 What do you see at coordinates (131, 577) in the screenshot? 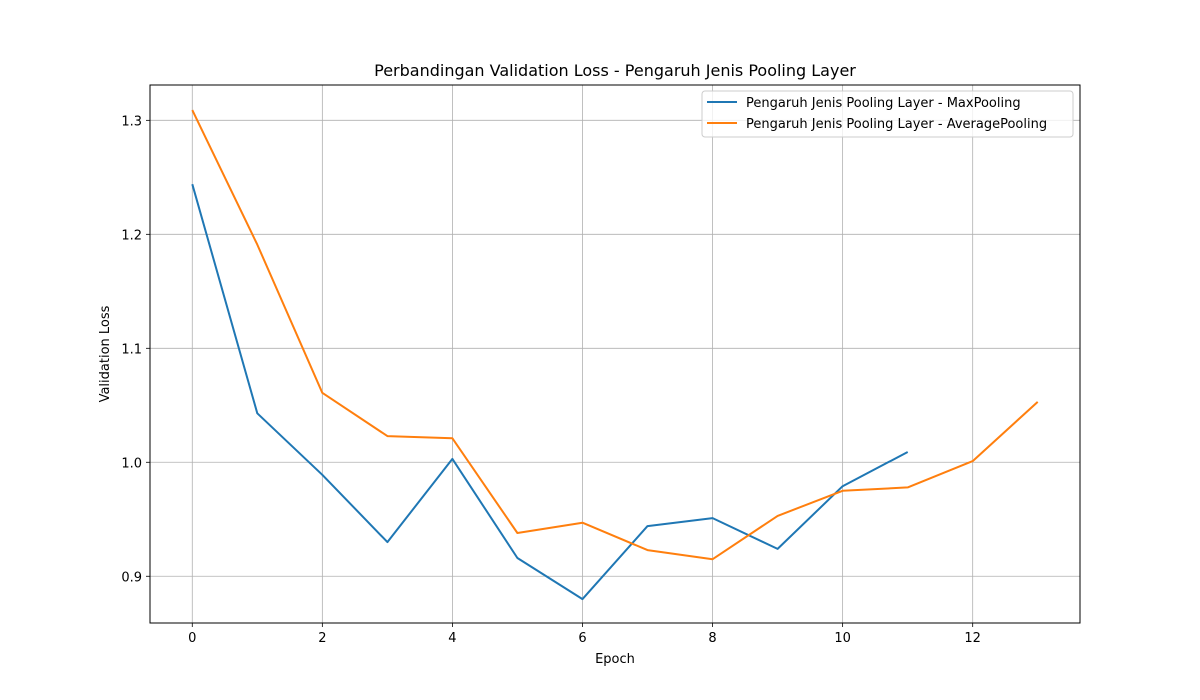
I see `y-tick-label: 0.9` at bounding box center [131, 577].